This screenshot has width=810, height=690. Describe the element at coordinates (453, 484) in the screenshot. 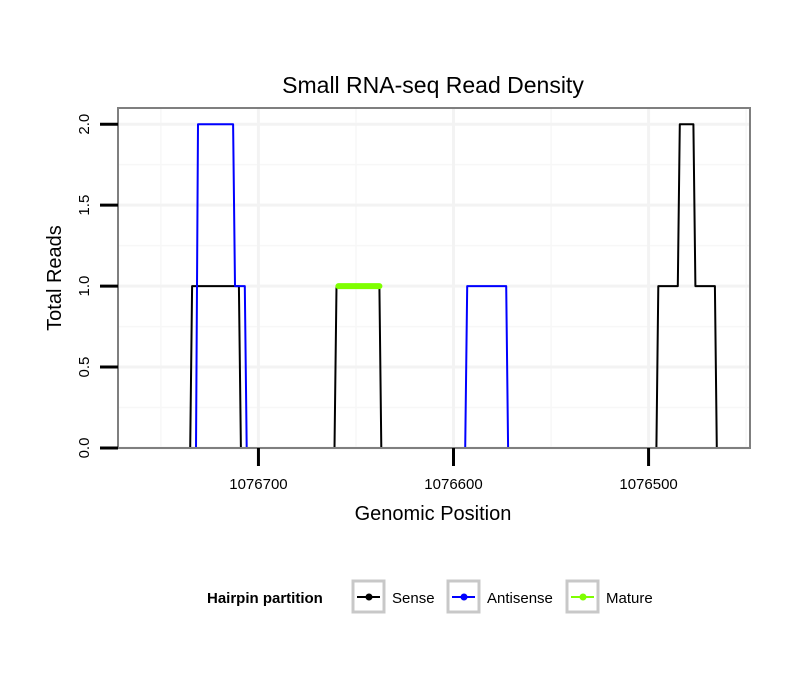

I see `x-tick-label: 1076600` at that location.